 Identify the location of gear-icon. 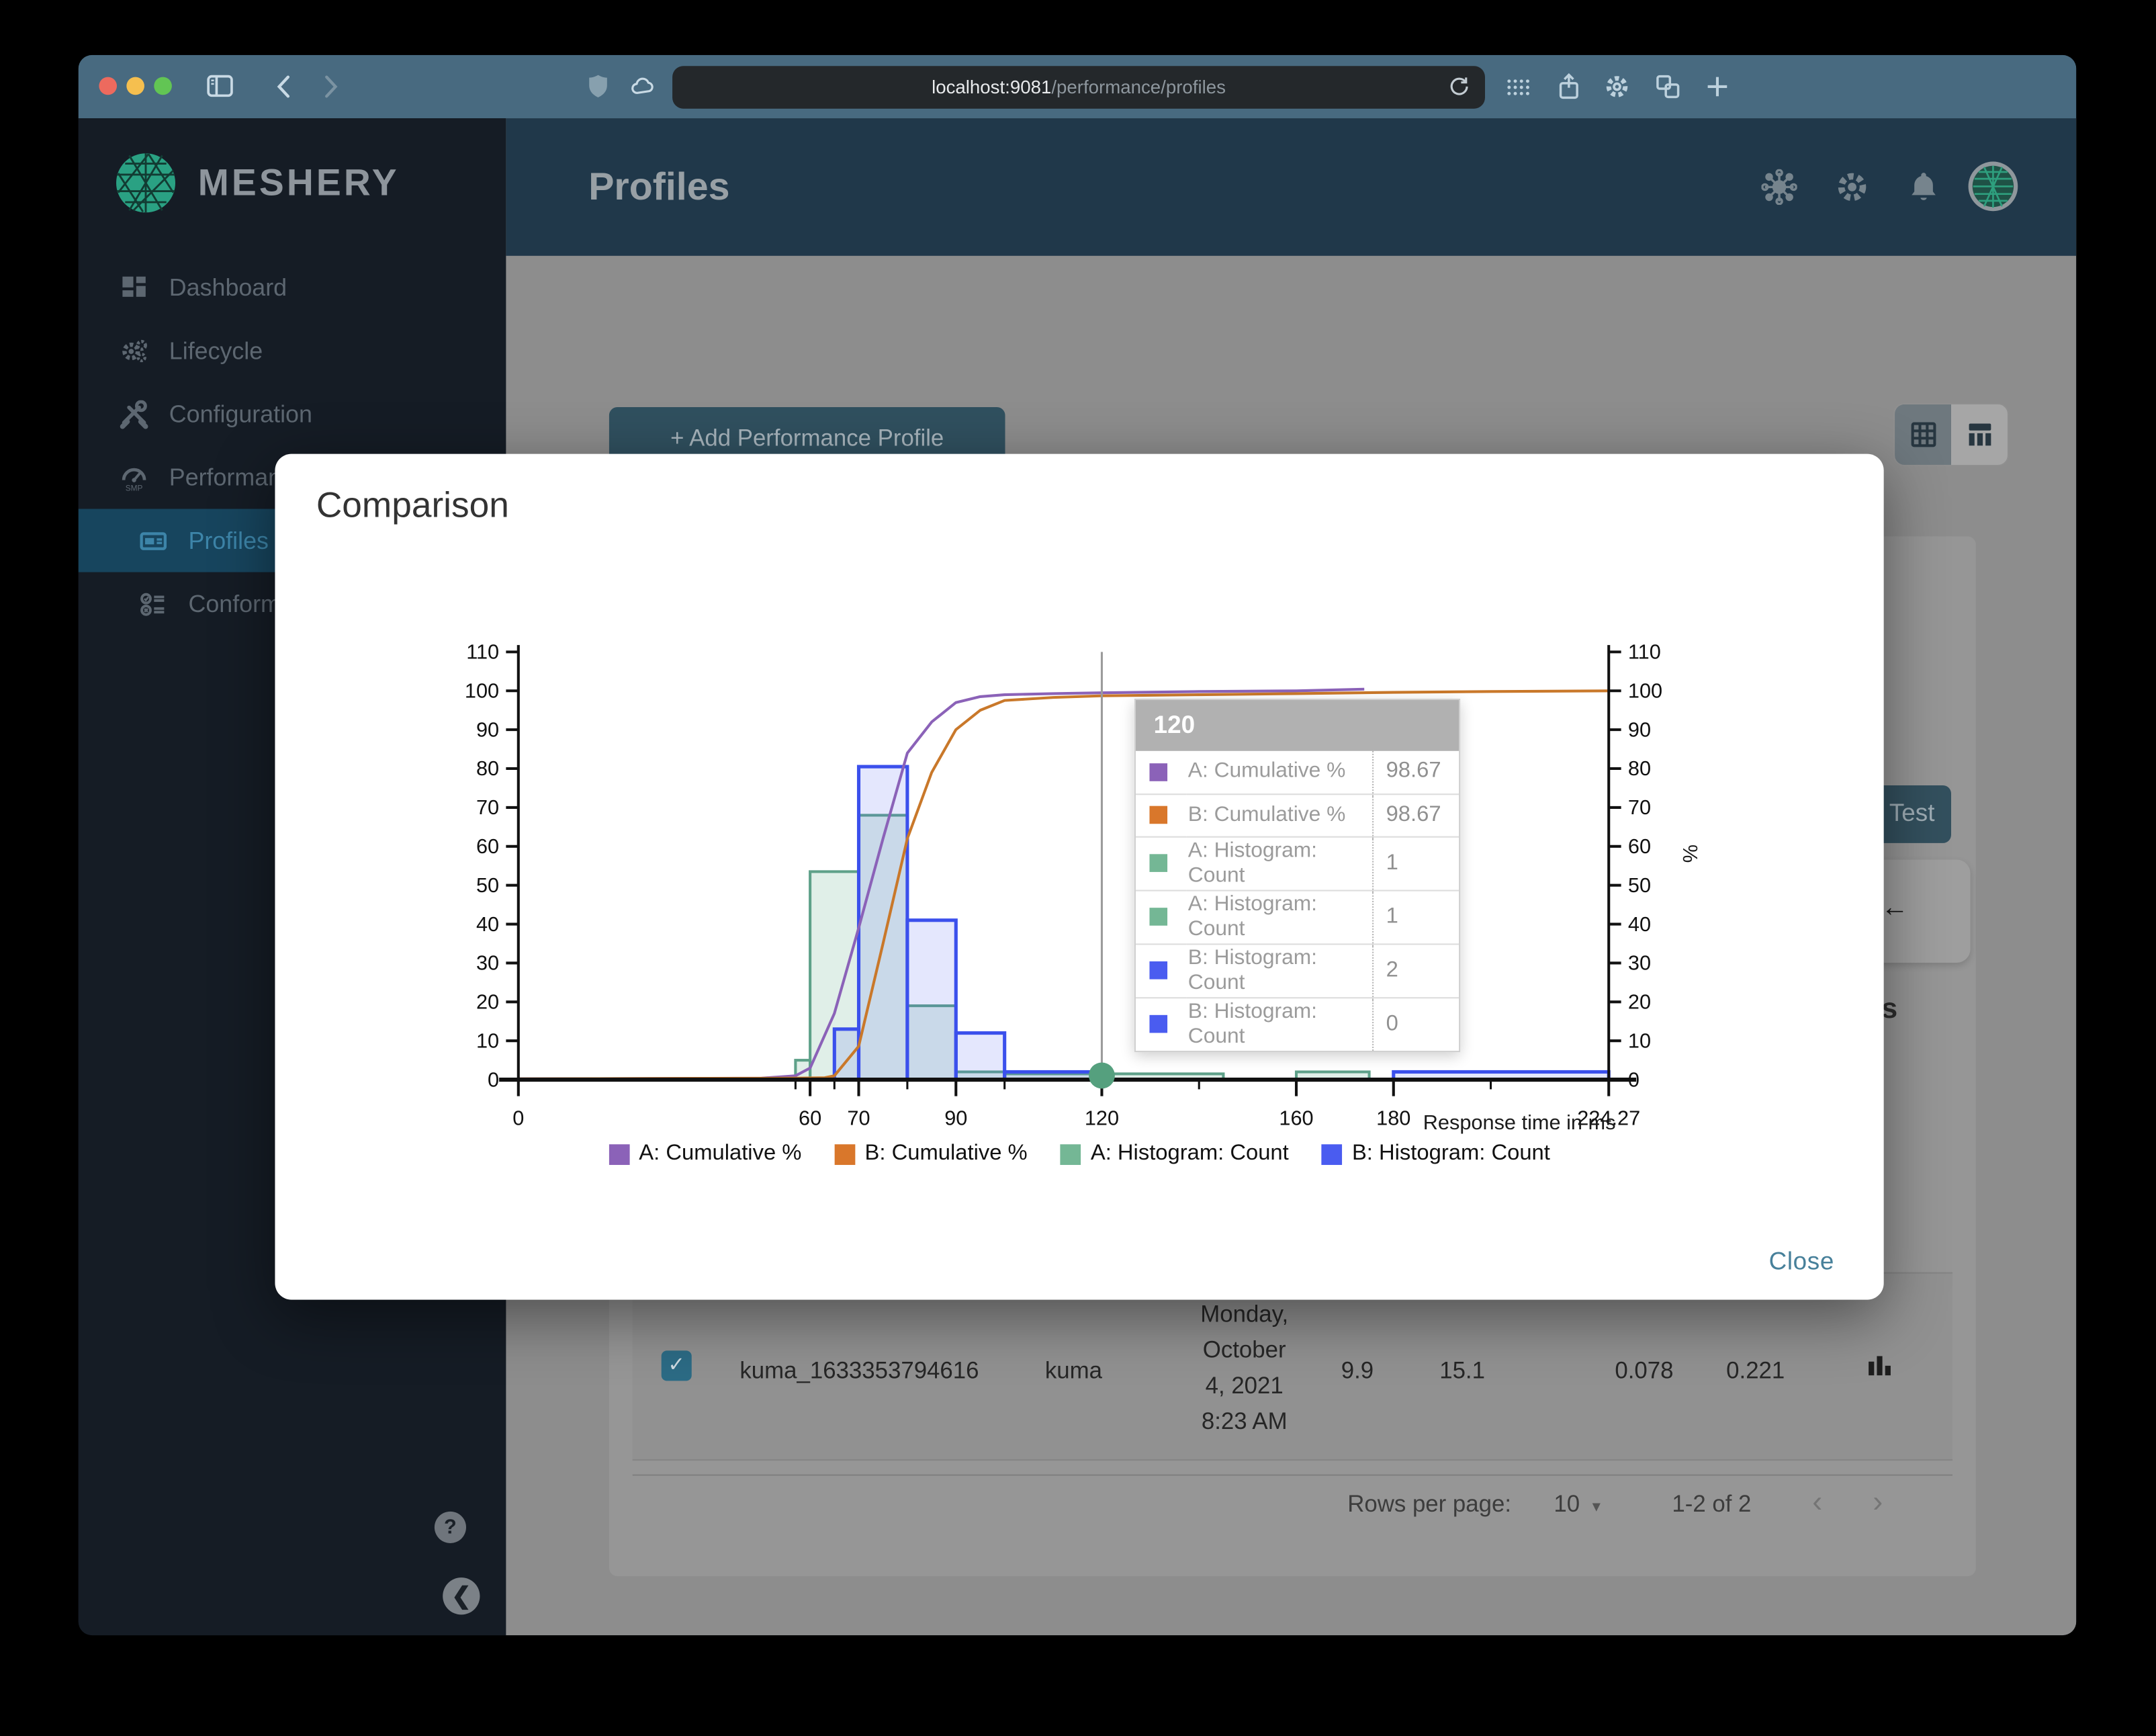
(1852, 187).